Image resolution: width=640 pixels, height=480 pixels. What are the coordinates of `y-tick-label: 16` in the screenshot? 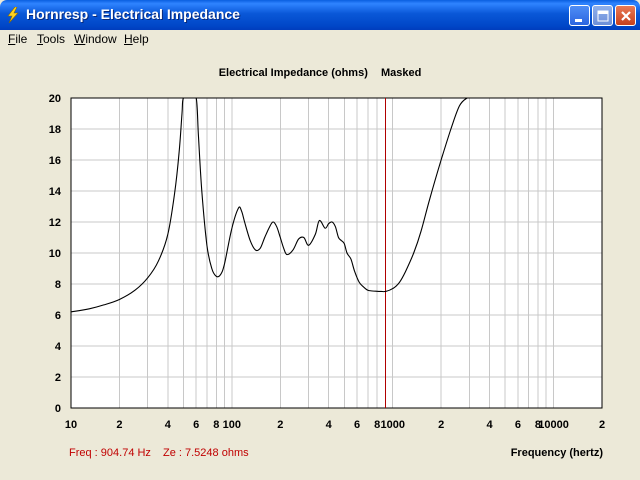 It's located at (55, 161).